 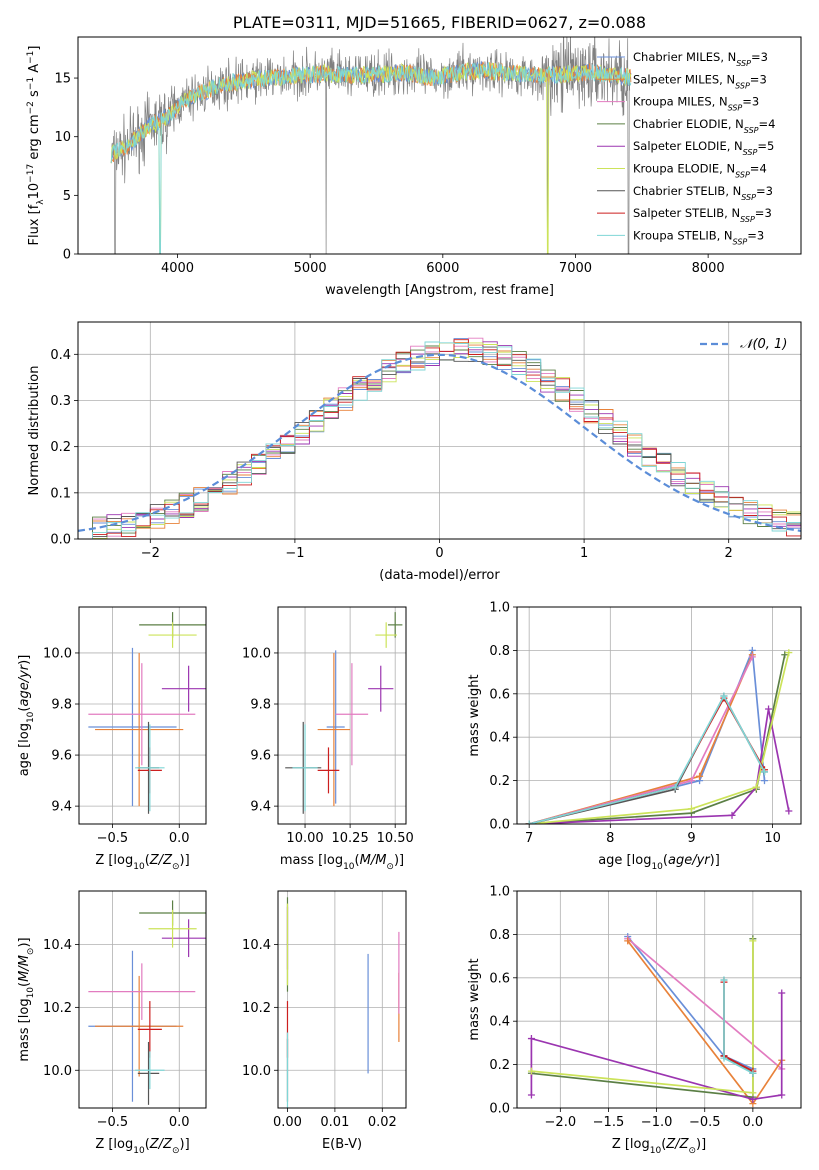 I want to click on kroupa-stelib-series, so click(x=738, y=1026).